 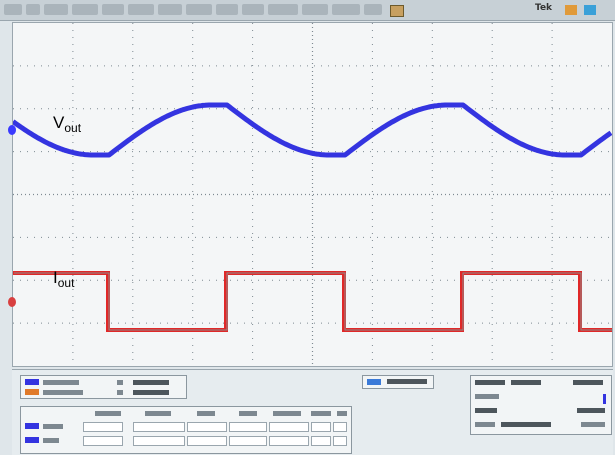 I want to click on trigger-level, so click(x=591, y=410).